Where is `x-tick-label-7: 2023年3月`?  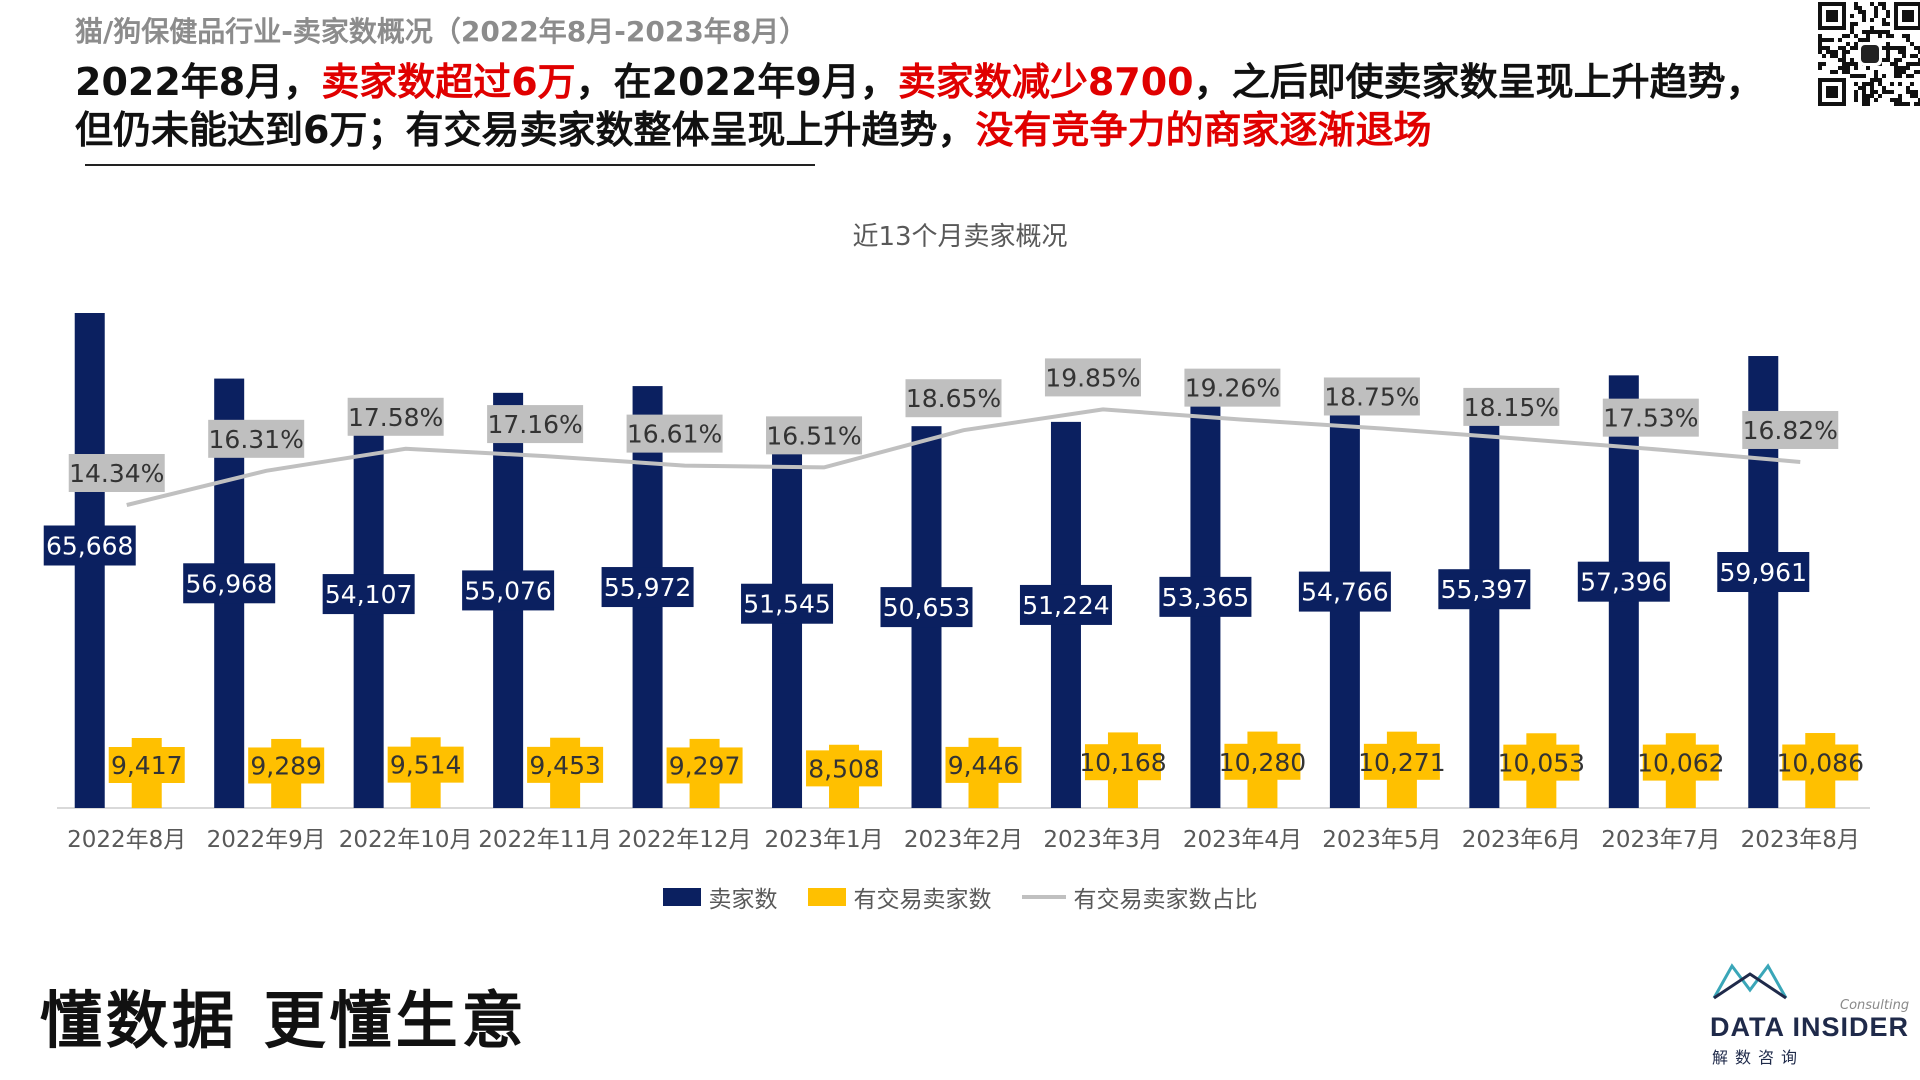 x-tick-label-7: 2023年3月 is located at coordinates (1102, 840).